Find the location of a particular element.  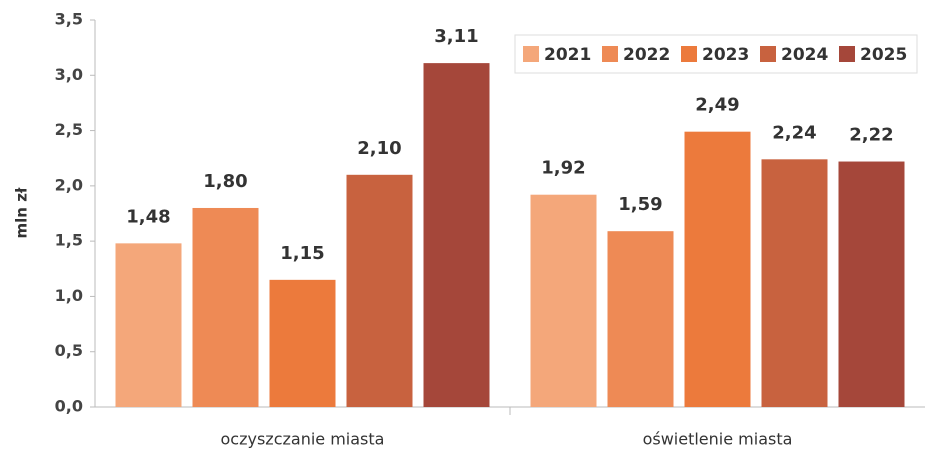

value-label: 2,10 is located at coordinates (379, 148).